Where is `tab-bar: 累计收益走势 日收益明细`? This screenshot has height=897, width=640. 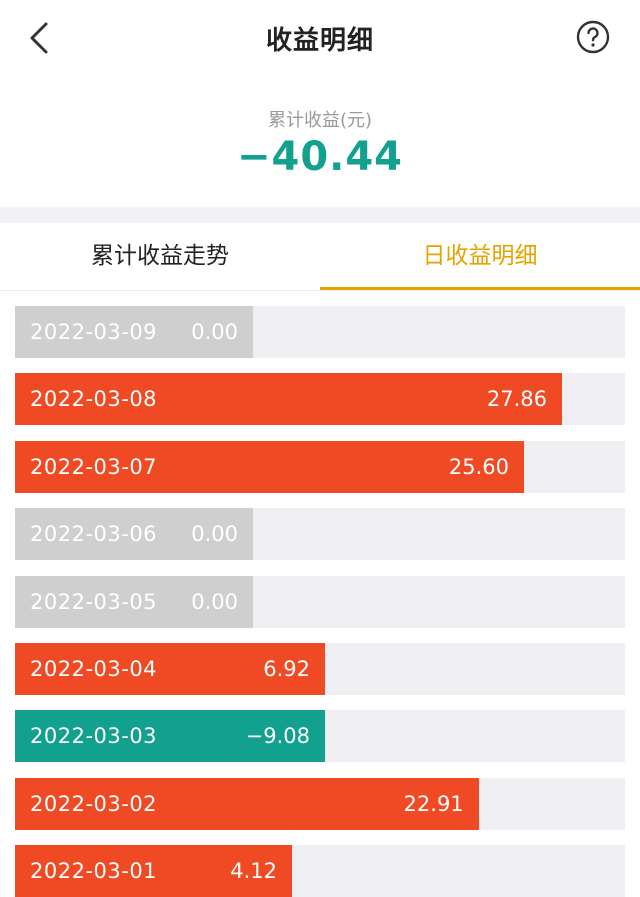 tab-bar: 累计收益走势 日收益明细 is located at coordinates (320, 257).